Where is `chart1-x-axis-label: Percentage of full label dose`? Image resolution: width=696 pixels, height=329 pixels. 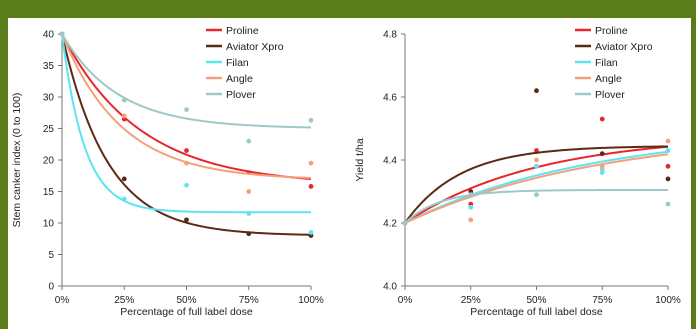 chart1-x-axis-label: Percentage of full label dose is located at coordinates (186, 312).